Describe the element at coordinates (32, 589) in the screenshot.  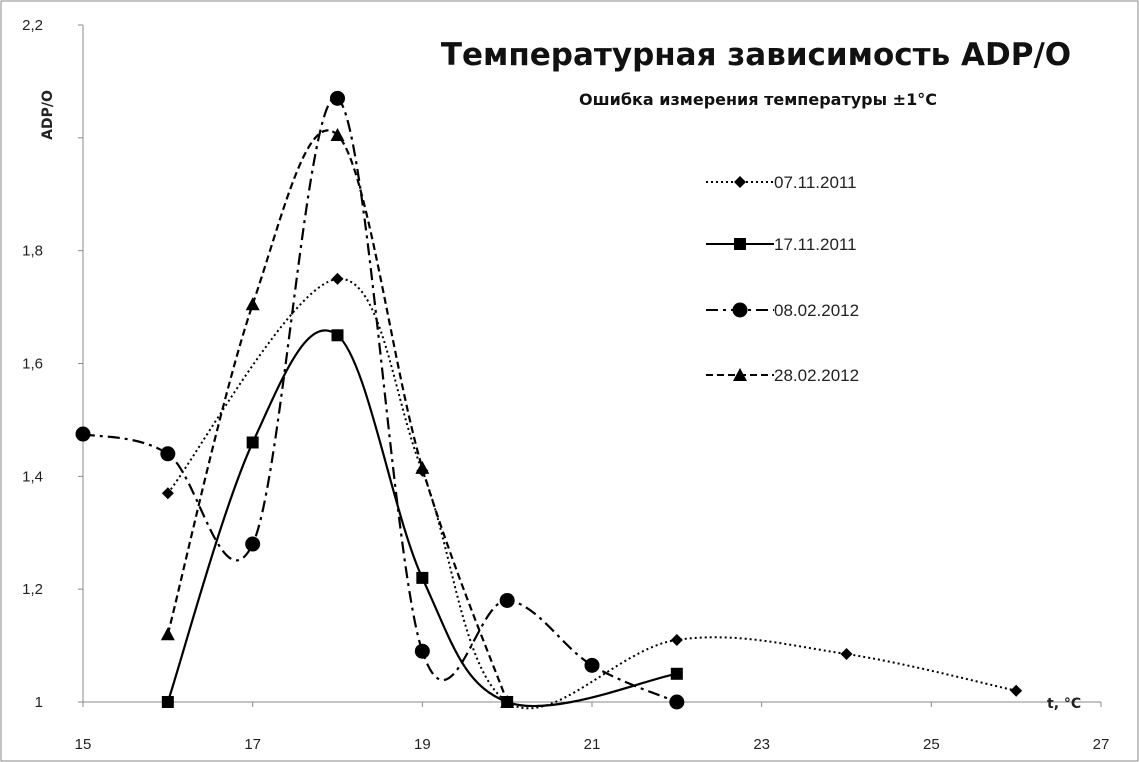
I see `y-tick-label: 1,2` at that location.